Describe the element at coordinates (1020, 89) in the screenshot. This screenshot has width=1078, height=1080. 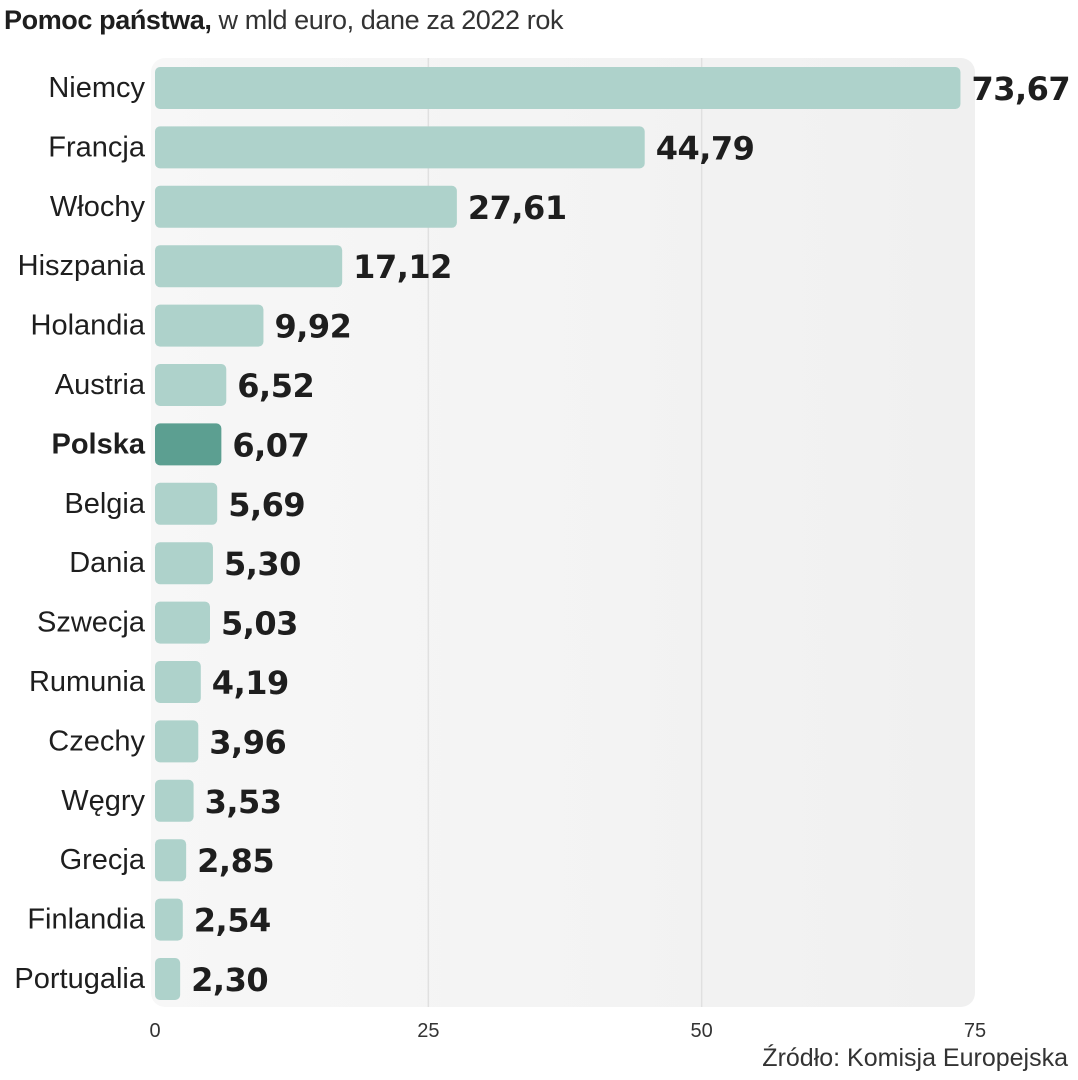
I see `value-label: 73,67` at that location.